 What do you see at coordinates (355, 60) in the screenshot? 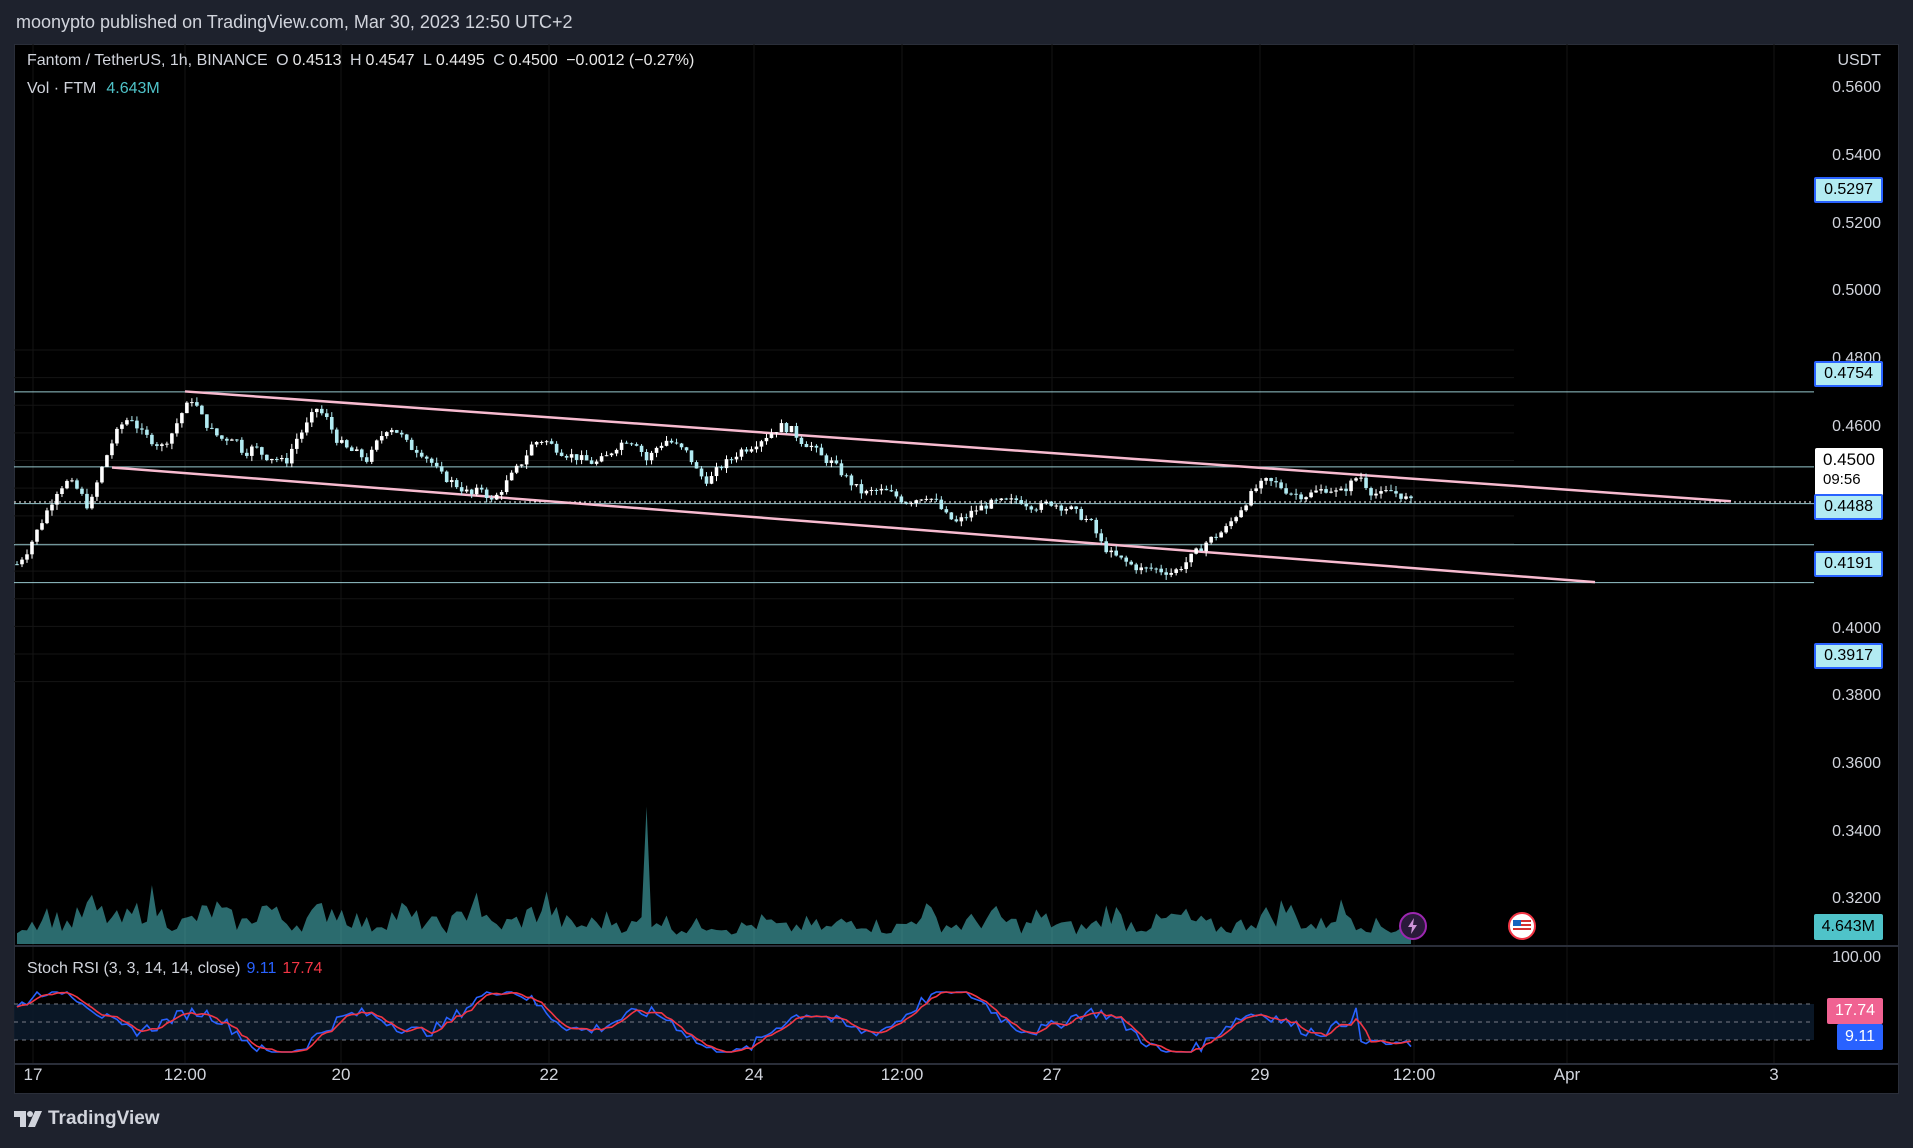
I see `high-label: H` at bounding box center [355, 60].